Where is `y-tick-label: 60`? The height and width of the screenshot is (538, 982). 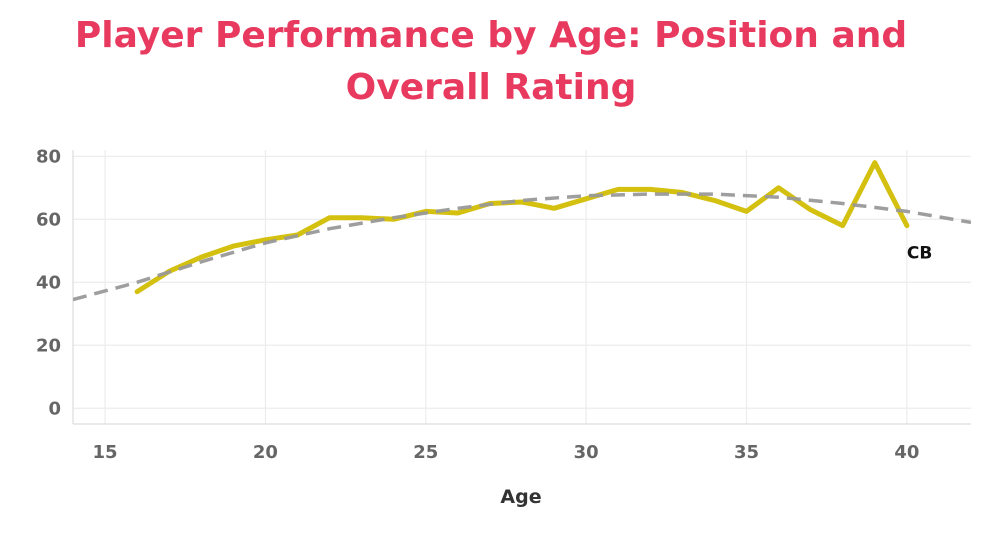
y-tick-label: 60 is located at coordinates (48, 219).